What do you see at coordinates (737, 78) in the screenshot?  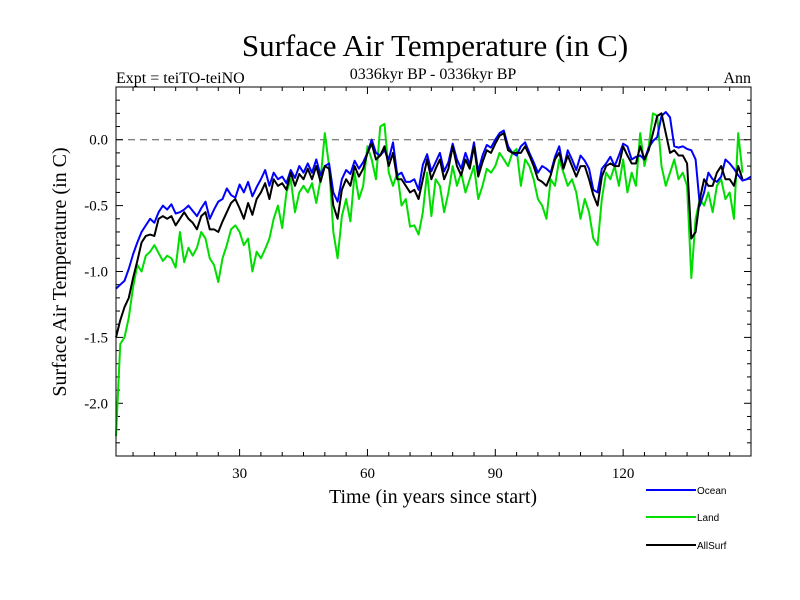 I see `season-label: Ann` at bounding box center [737, 78].